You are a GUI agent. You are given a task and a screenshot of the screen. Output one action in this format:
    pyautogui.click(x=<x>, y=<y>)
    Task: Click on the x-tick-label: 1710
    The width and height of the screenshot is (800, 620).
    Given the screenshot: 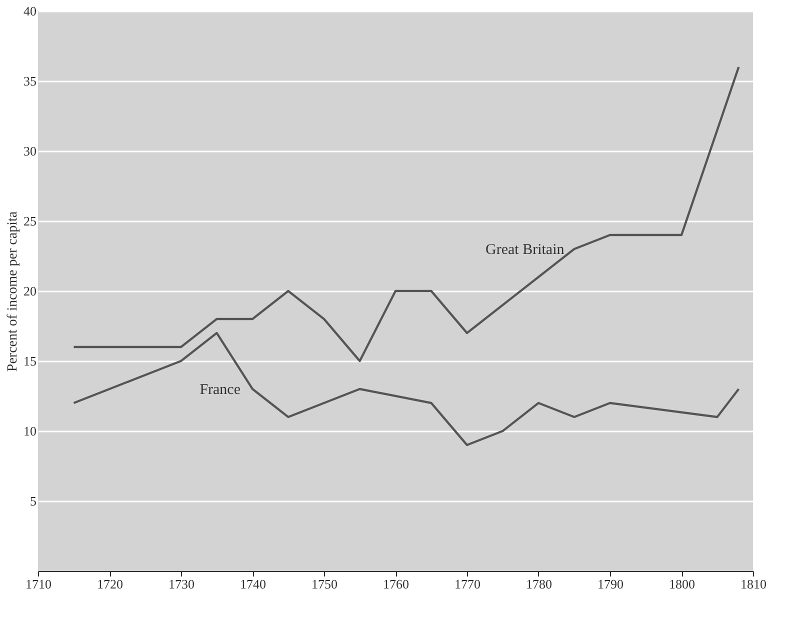 What is the action you would take?
    pyautogui.click(x=39, y=584)
    